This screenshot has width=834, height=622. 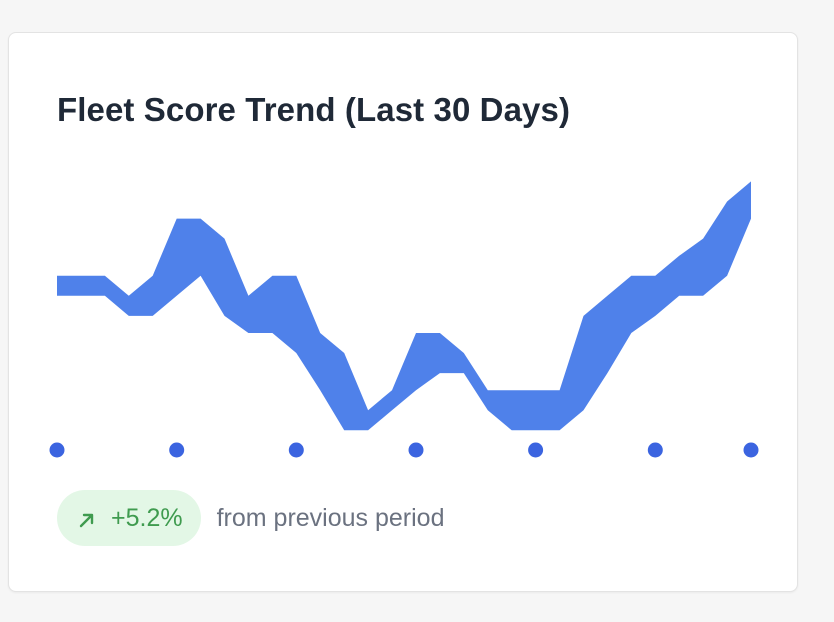 What do you see at coordinates (330, 517) in the screenshot?
I see `change-label: from previous period` at bounding box center [330, 517].